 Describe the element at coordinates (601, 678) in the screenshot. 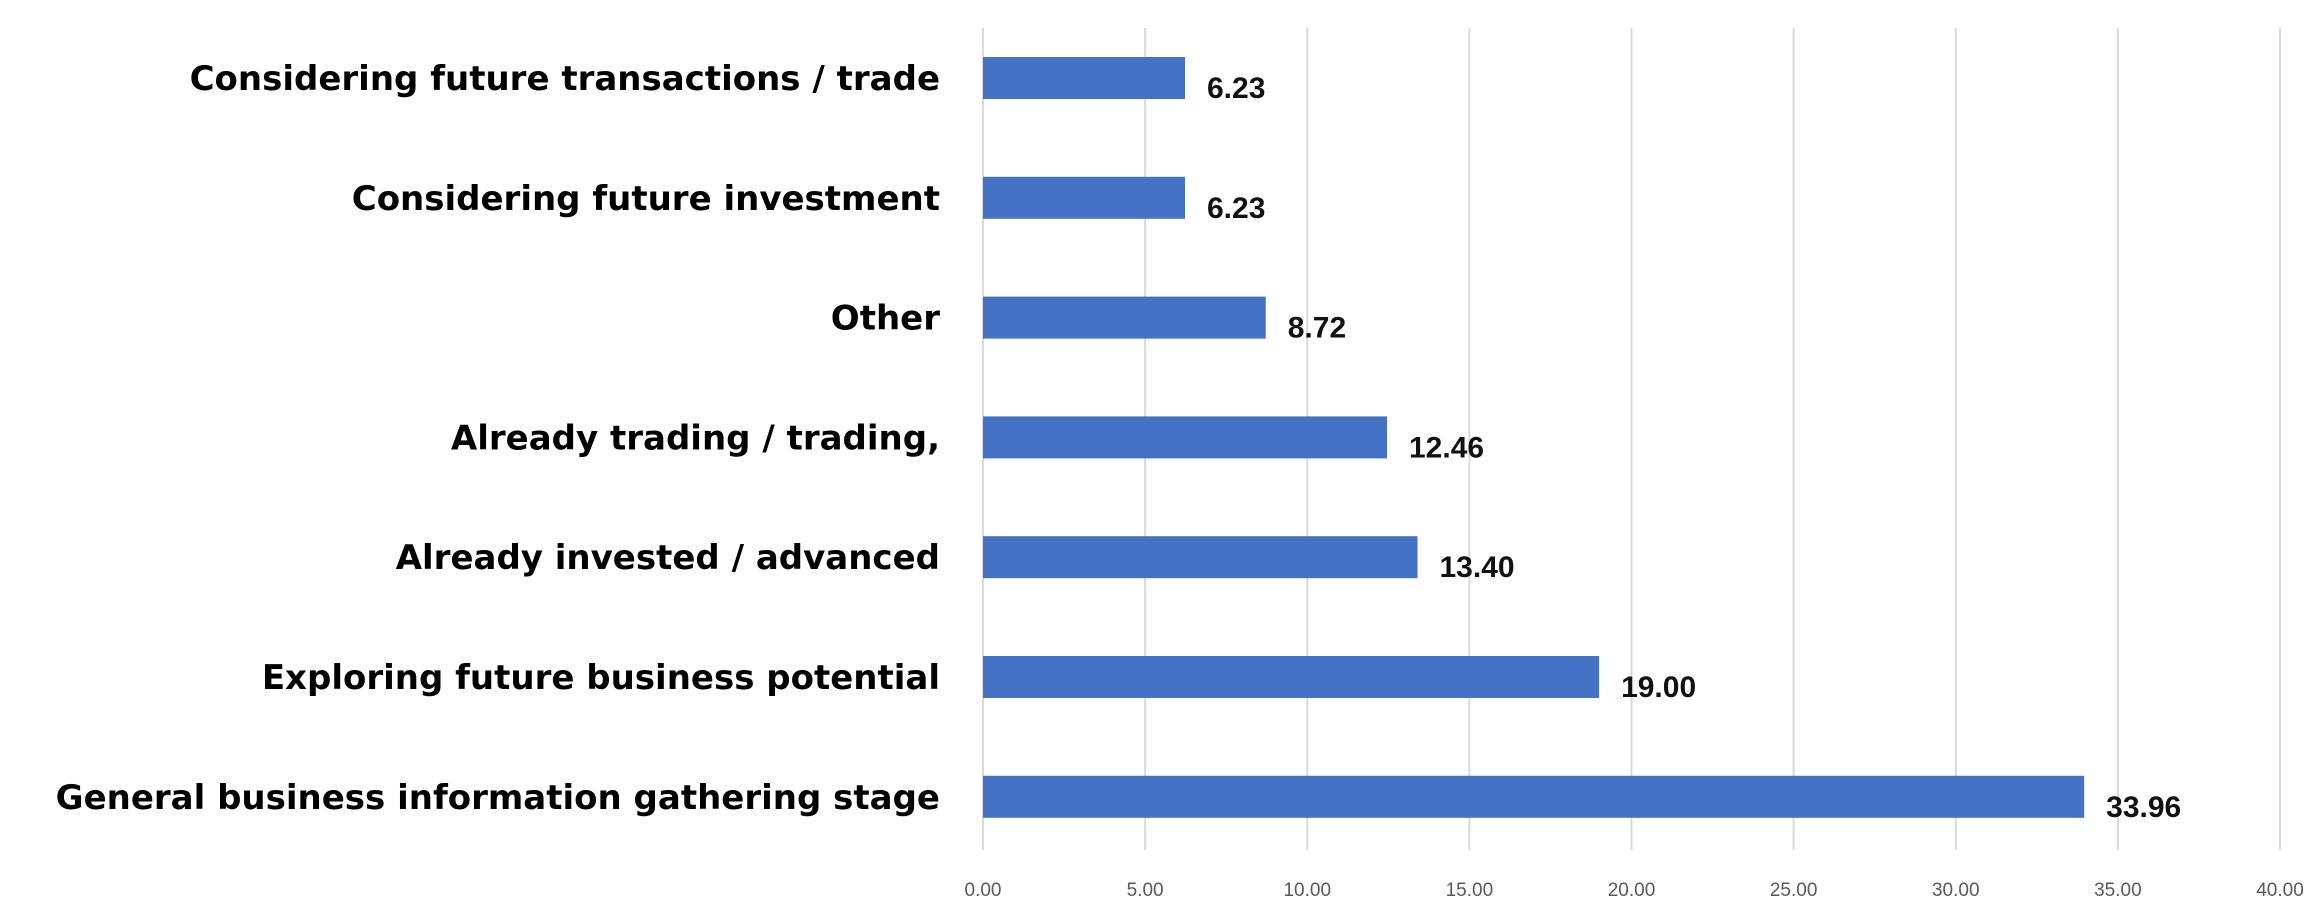

I see `category-label: Exploring future business potential` at that location.